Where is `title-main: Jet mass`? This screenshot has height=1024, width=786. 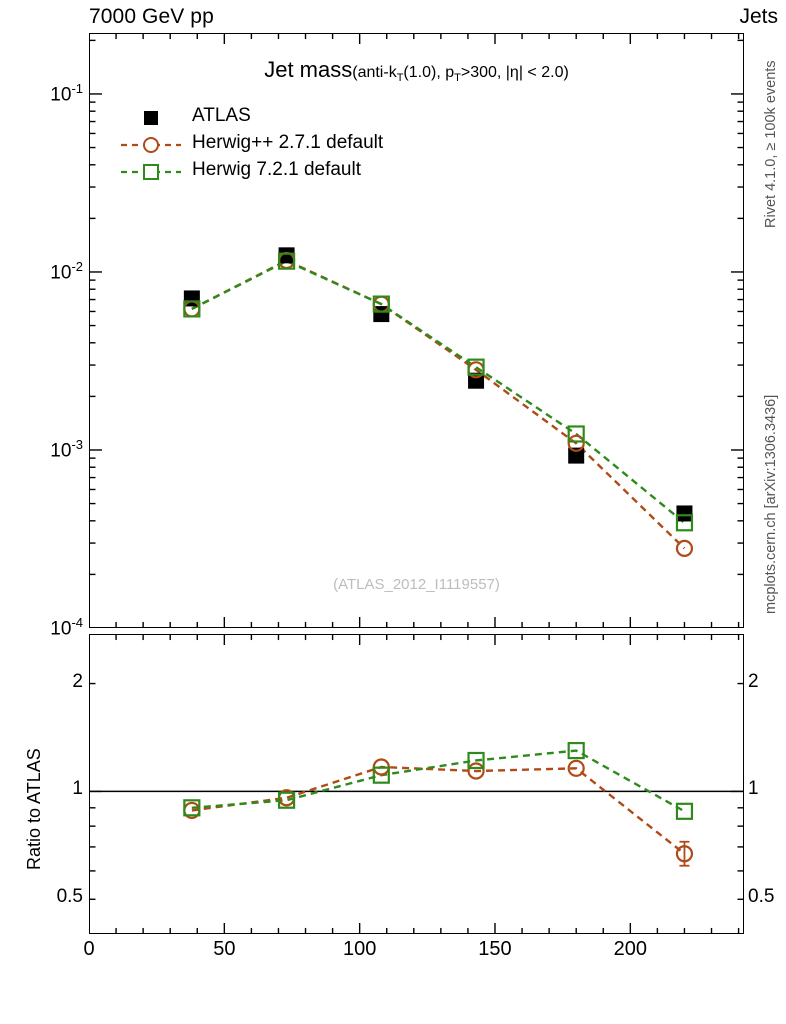
title-main: Jet mass is located at coordinates (308, 69).